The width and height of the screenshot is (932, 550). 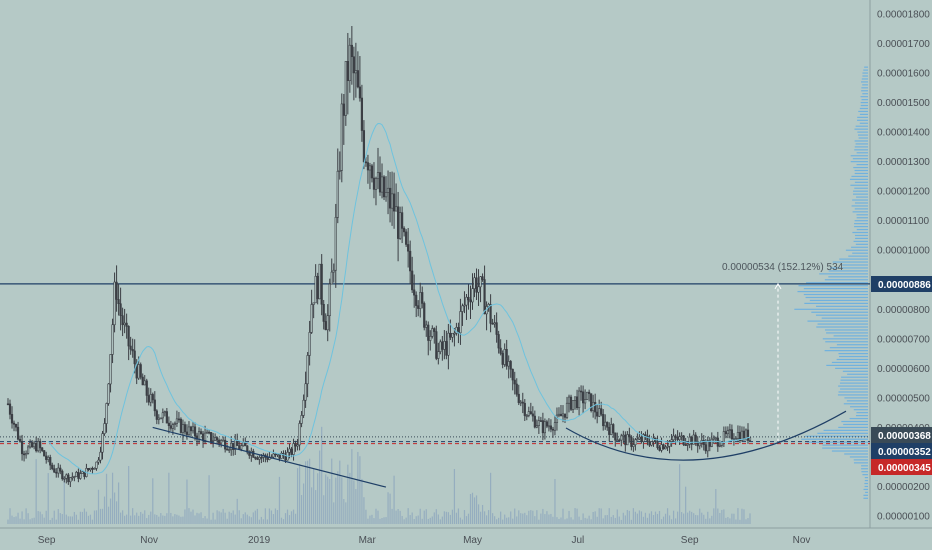 I want to click on volume-bars, so click(x=379, y=475).